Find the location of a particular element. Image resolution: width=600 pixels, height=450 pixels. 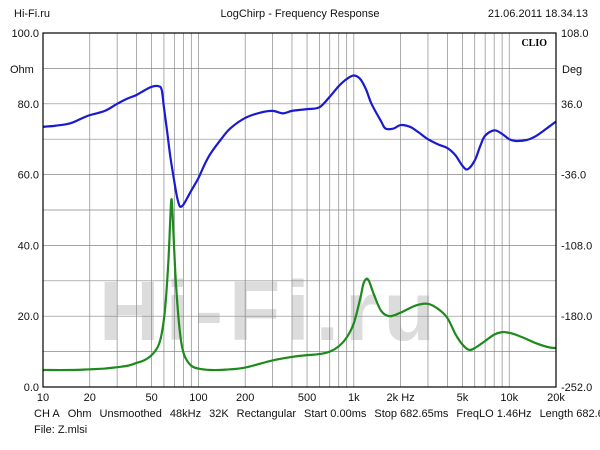

right-axis-unit: Deg is located at coordinates (572, 70).